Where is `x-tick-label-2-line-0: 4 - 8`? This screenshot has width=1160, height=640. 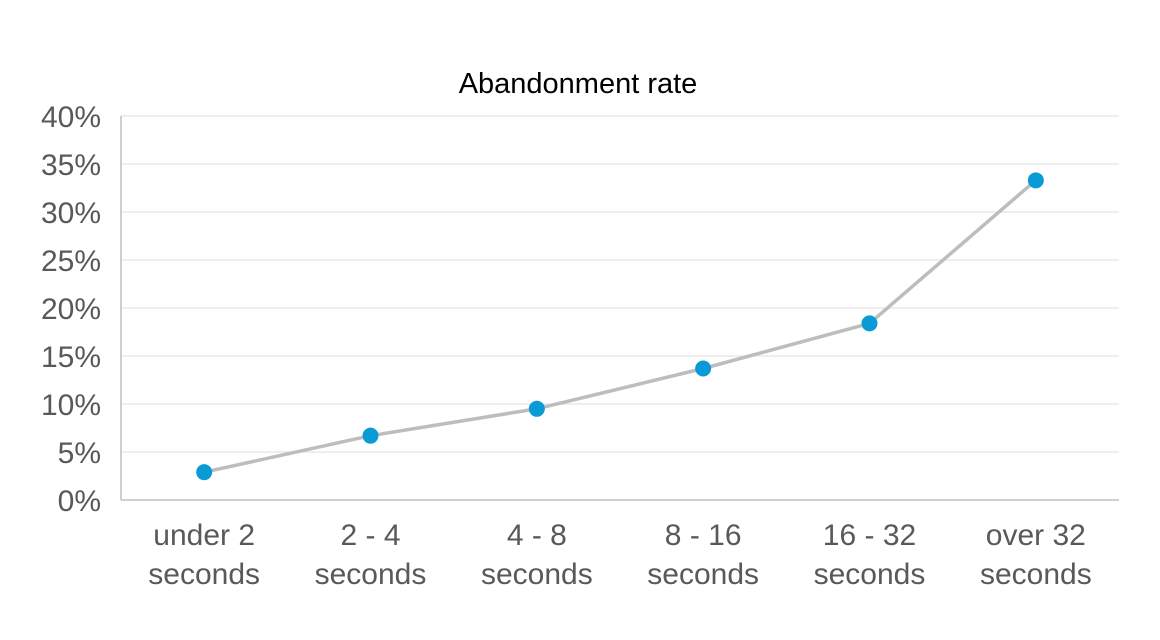
x-tick-label-2-line-0: 4 - 8 is located at coordinates (537, 535).